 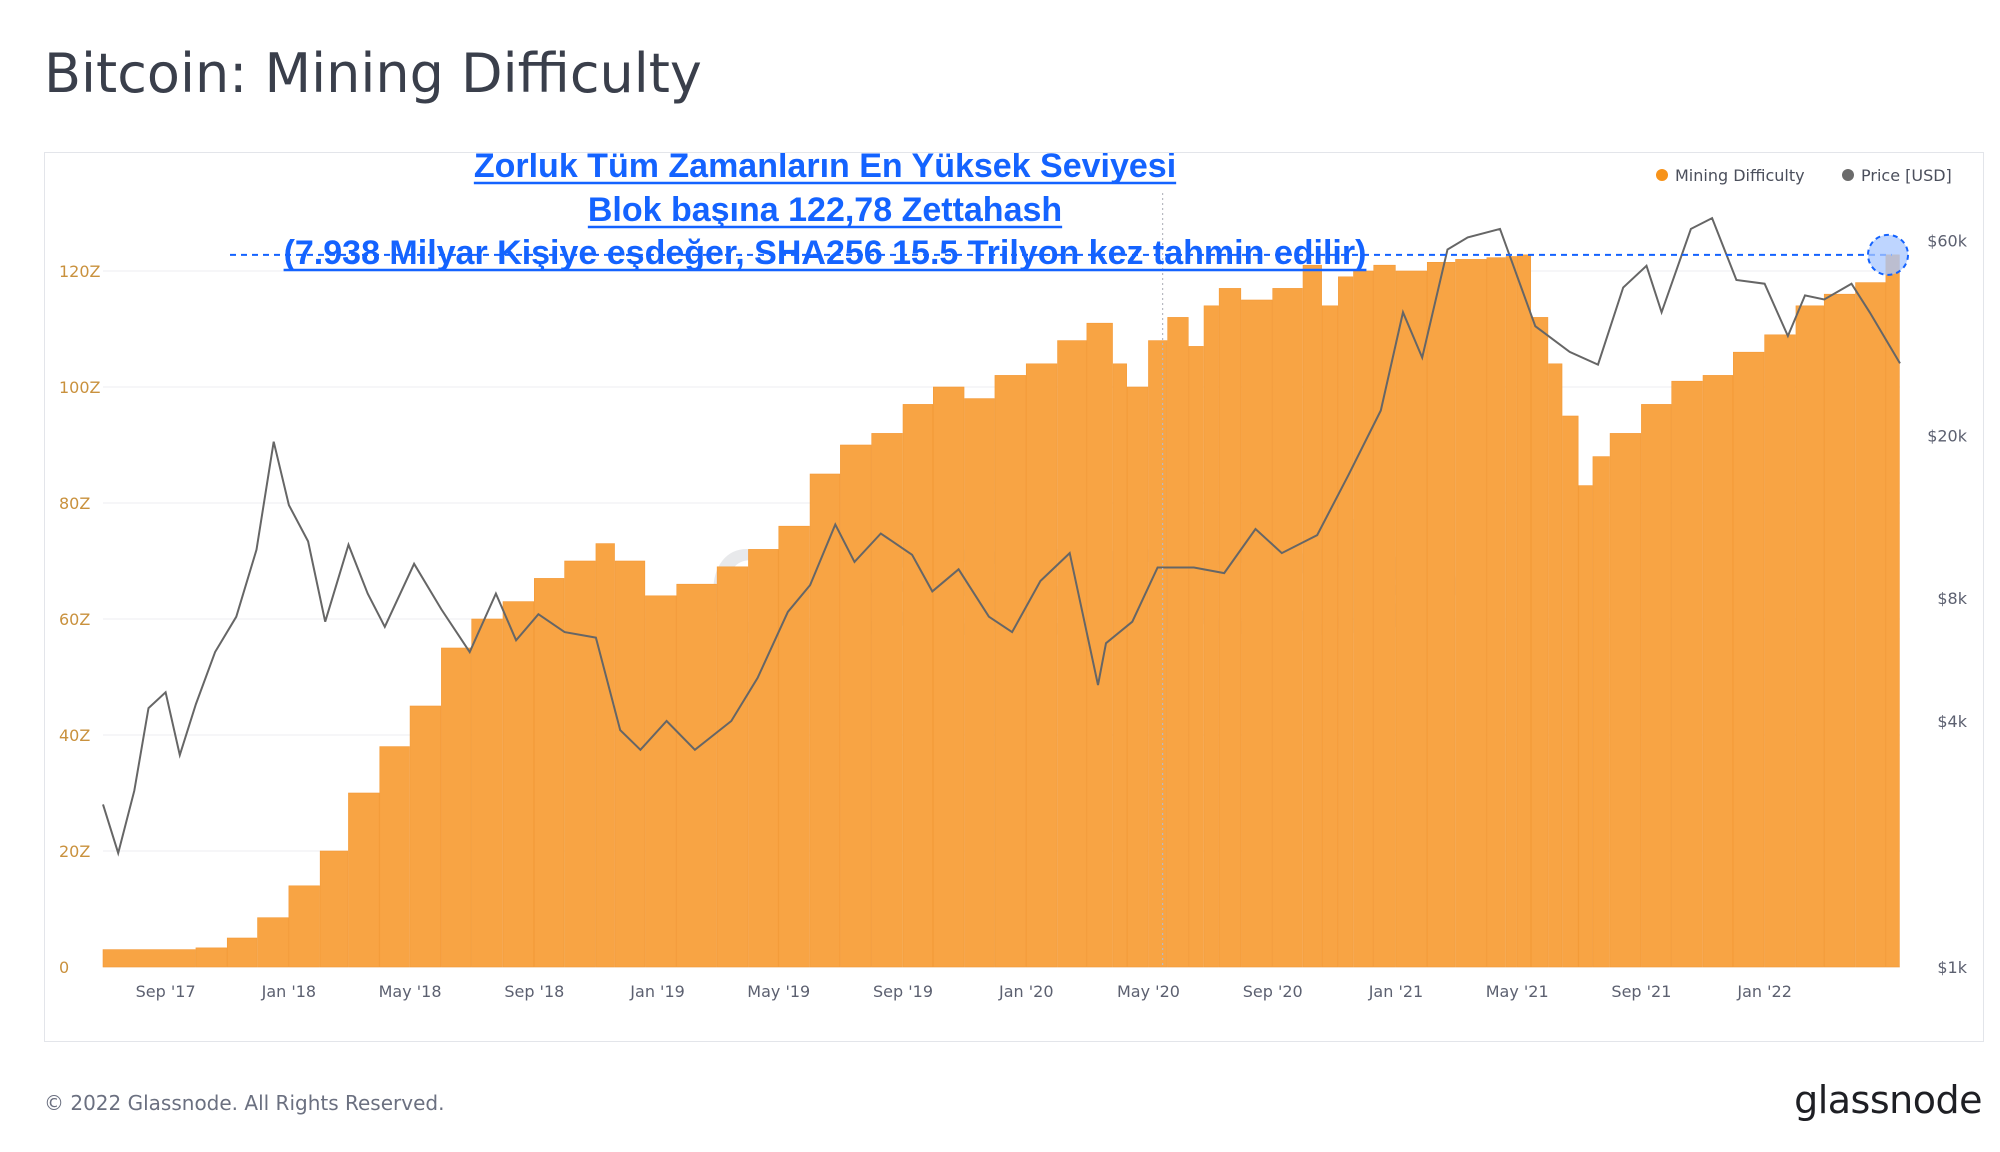 I want to click on annotation-underlines, so click(x=825, y=226).